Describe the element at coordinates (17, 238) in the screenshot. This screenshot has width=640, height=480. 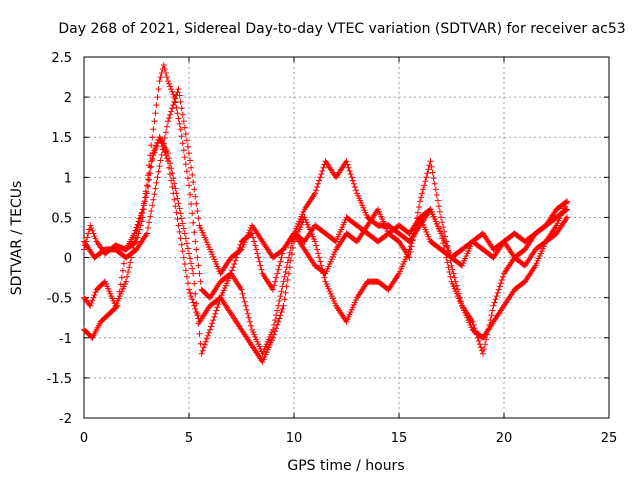
I see `y-axis-label: SDTVAR / TECUs` at that location.